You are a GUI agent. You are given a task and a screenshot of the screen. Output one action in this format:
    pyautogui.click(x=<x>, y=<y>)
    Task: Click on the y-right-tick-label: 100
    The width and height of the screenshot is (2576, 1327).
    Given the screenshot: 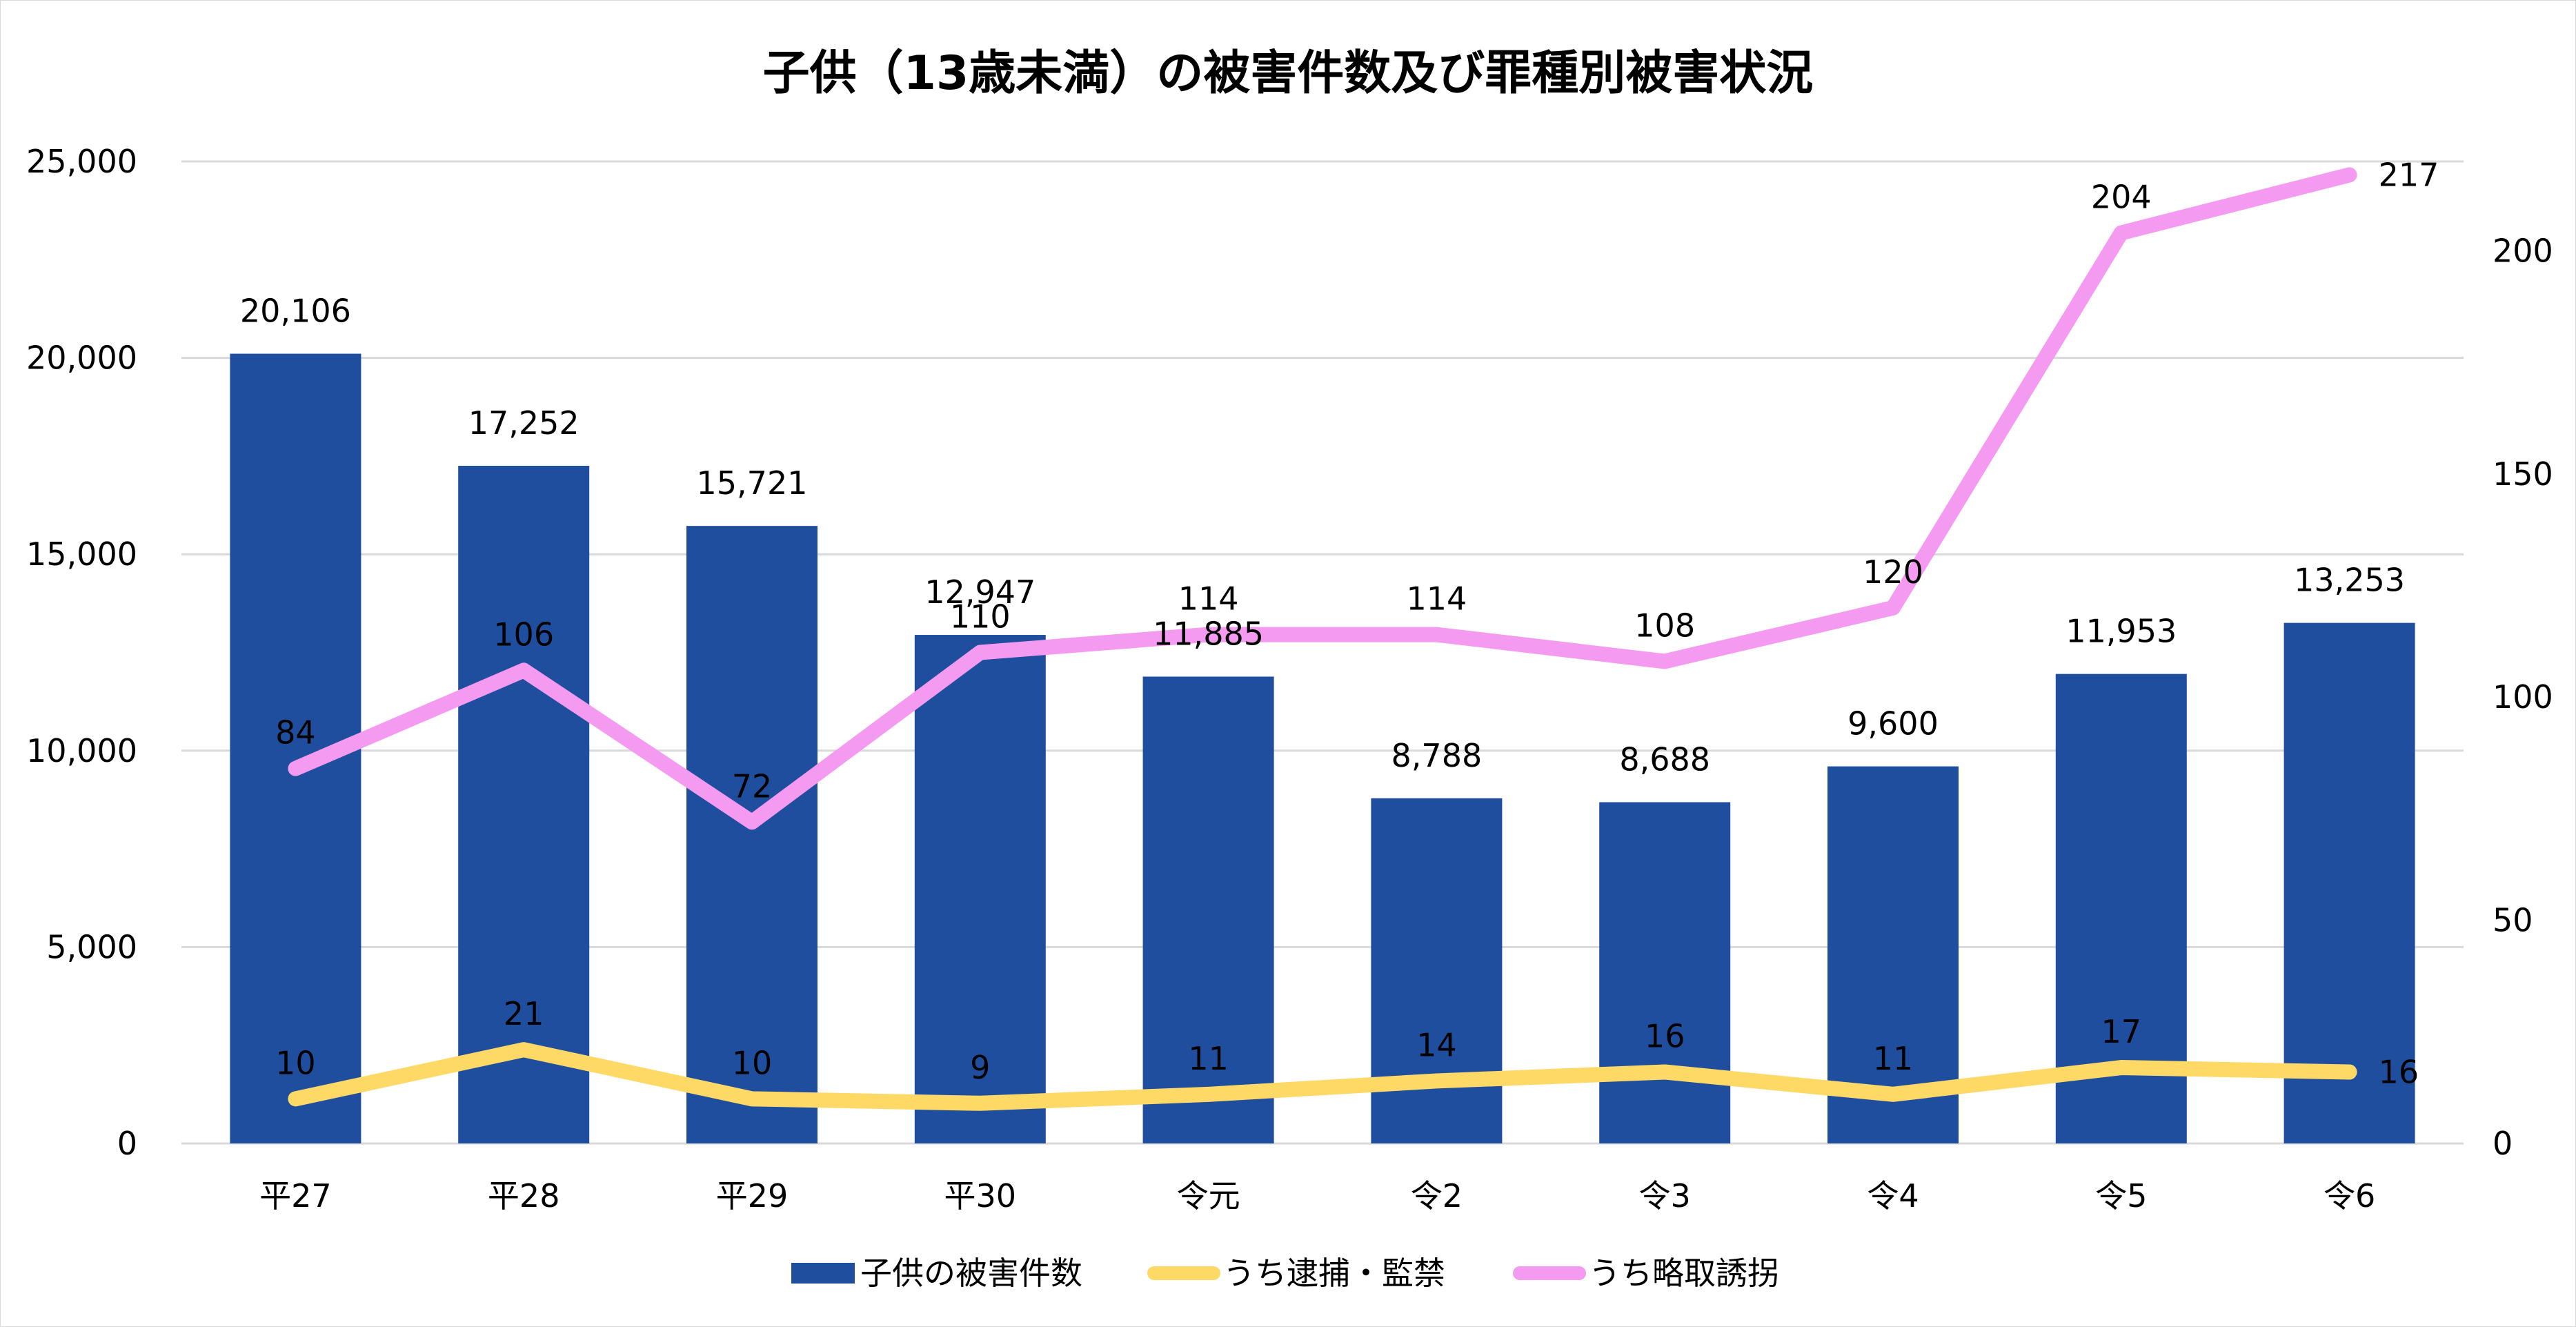 What is the action you would take?
    pyautogui.click(x=2523, y=697)
    